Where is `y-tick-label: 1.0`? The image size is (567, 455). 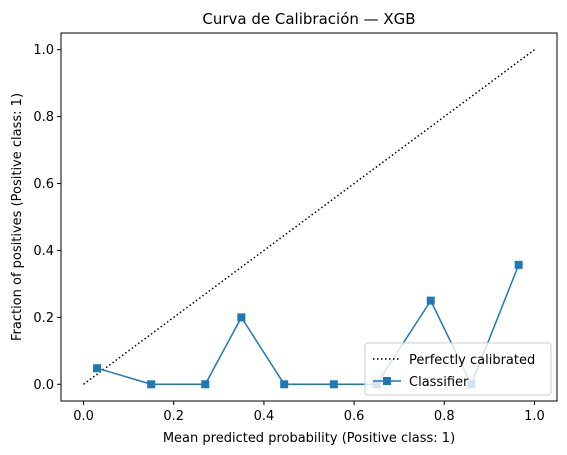 y-tick-label: 1.0 is located at coordinates (43, 50).